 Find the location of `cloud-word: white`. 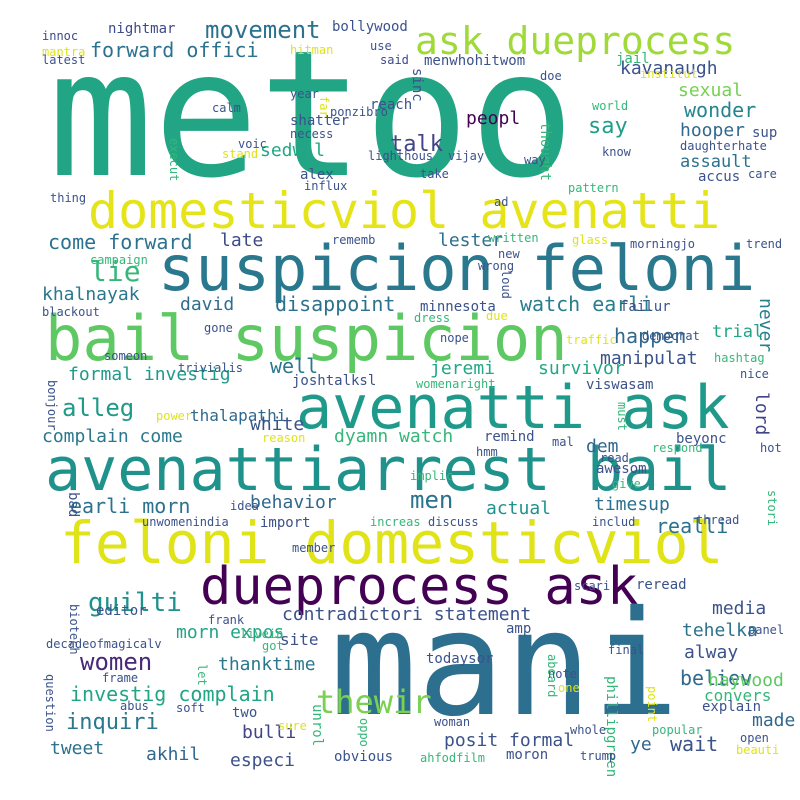

cloud-word: white is located at coordinates (277, 424).